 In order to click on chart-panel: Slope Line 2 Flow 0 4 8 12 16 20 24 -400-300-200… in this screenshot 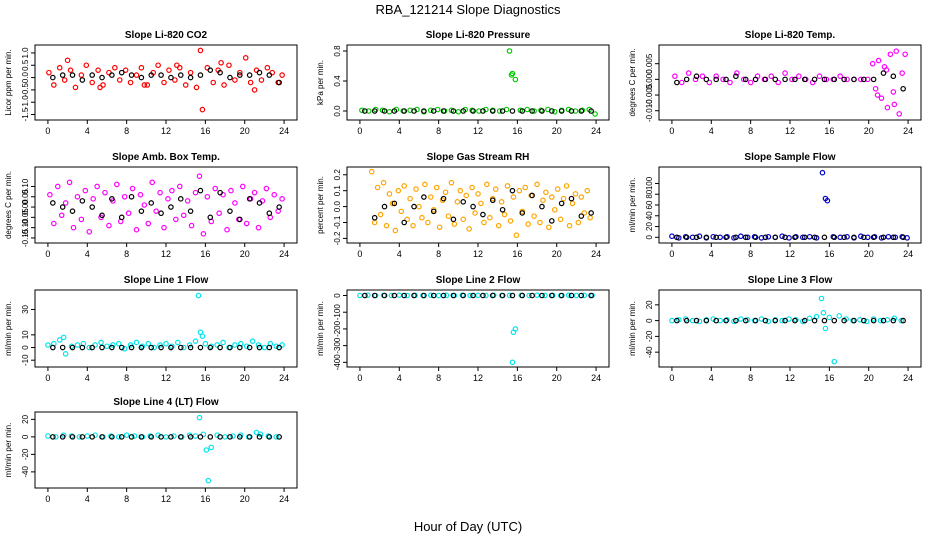, I will do `click(463, 329)`.